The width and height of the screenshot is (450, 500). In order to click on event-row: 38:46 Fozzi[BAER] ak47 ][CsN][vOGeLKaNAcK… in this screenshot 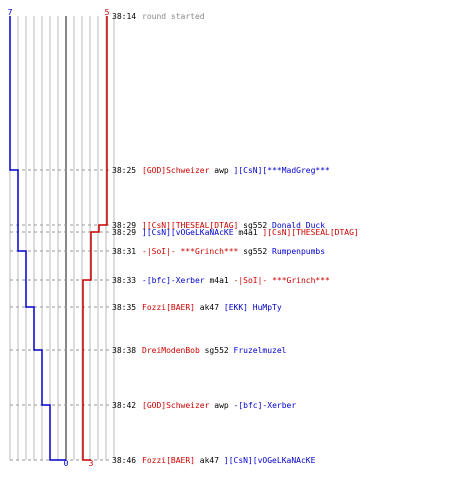, I will do `click(214, 460)`.